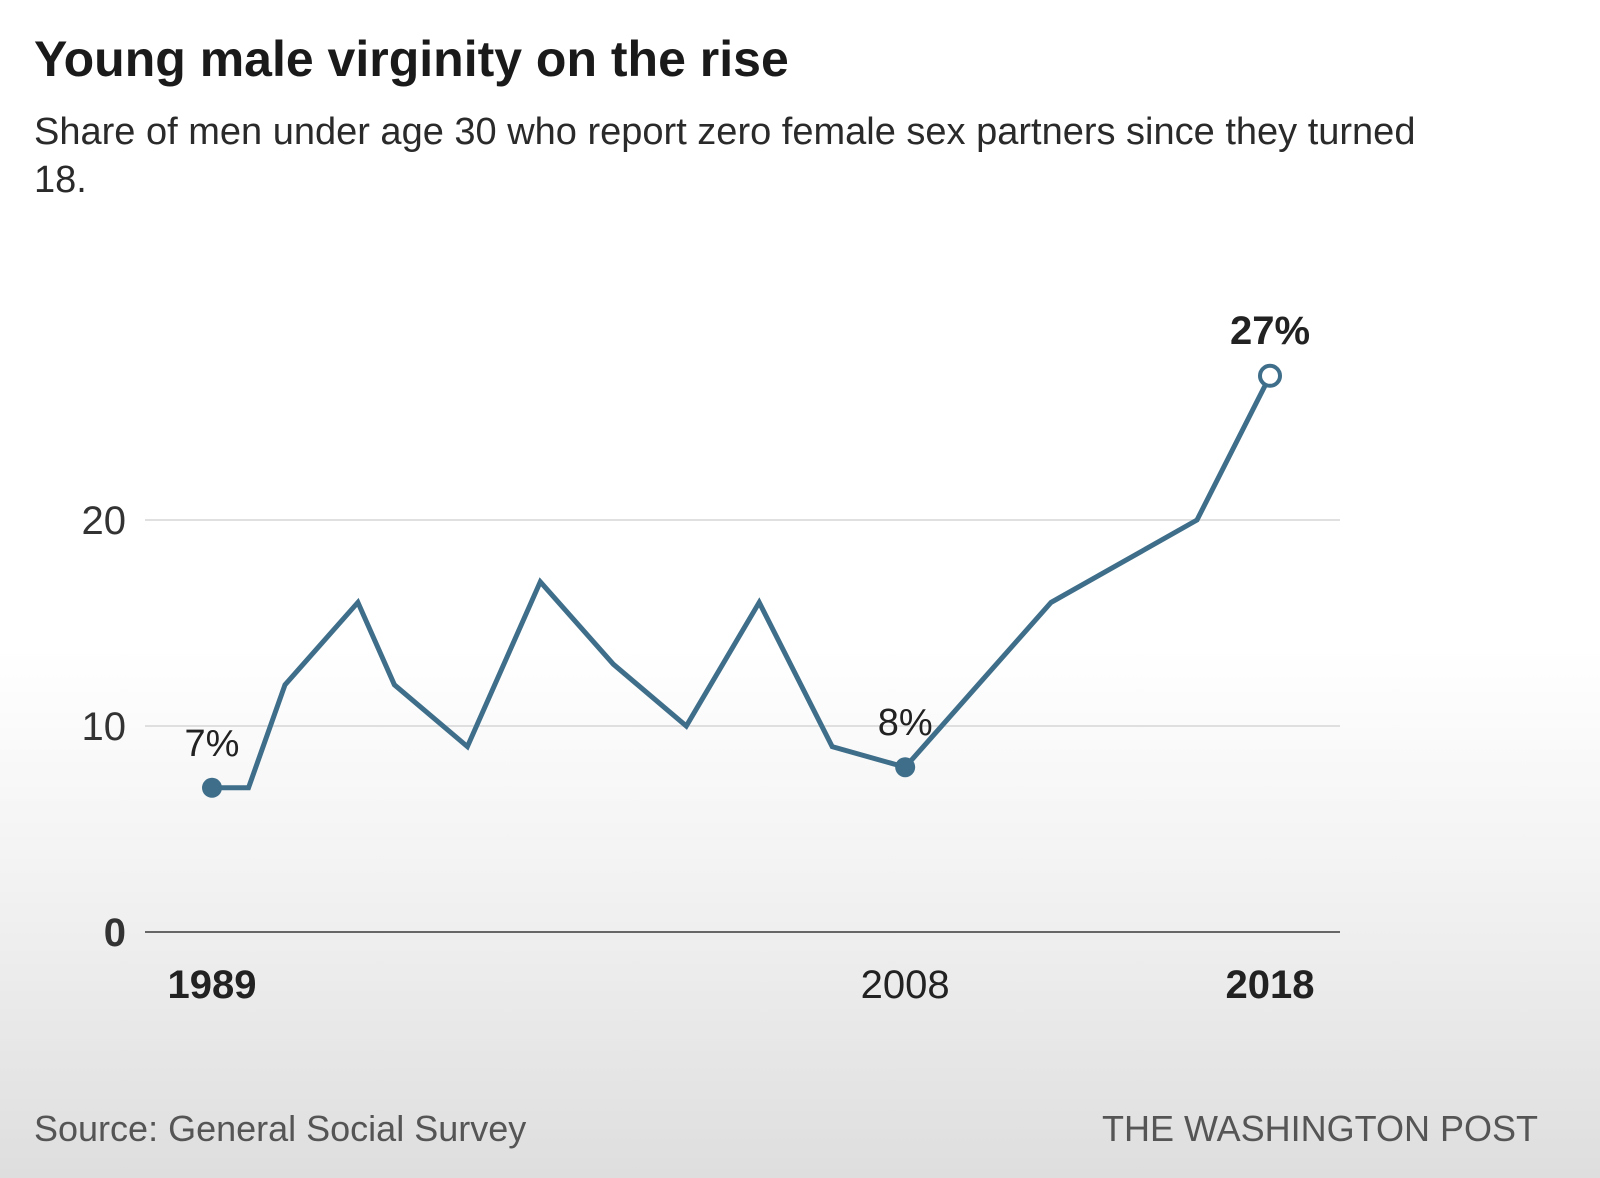  Describe the element at coordinates (1270, 985) in the screenshot. I see `x-tick-label: 2018` at that location.